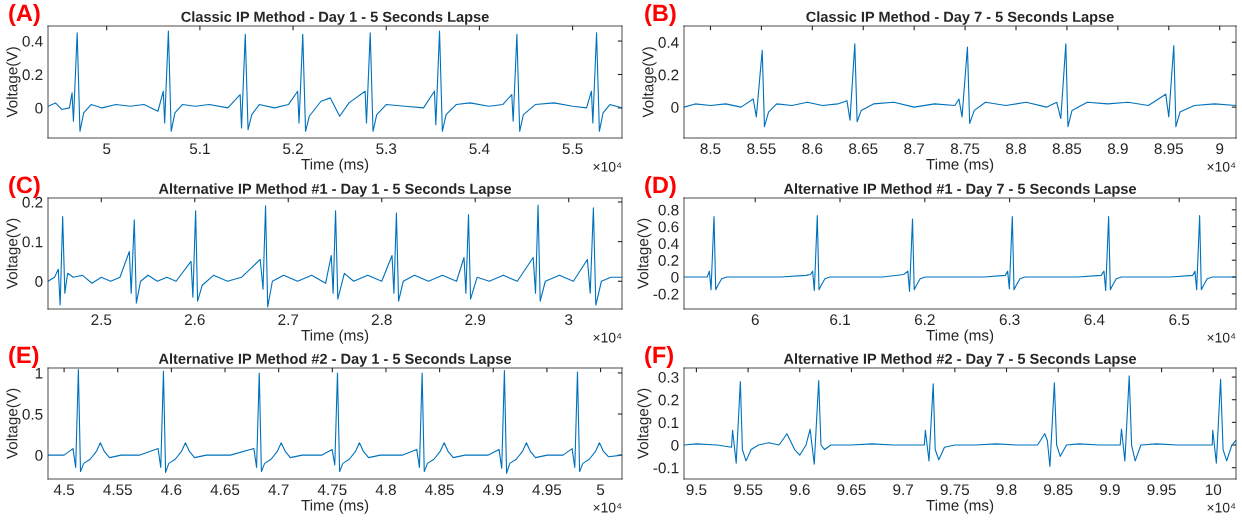 The height and width of the screenshot is (523, 1242). I want to click on x-tick-label: 9.95, so click(1161, 490).